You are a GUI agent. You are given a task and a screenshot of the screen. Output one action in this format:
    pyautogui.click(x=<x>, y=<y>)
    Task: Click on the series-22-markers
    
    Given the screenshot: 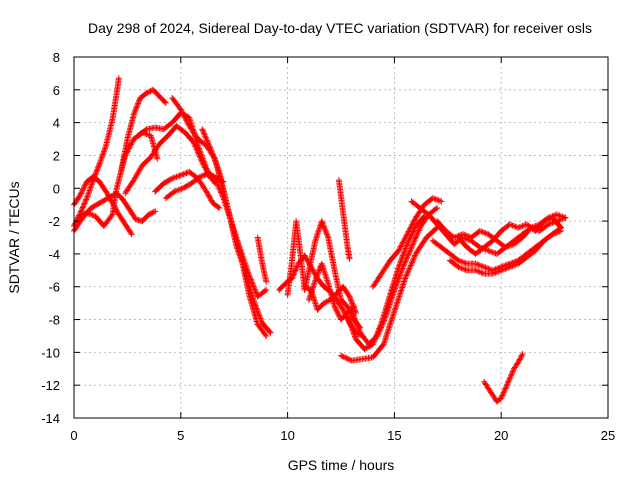 What is the action you would take?
    pyautogui.click(x=488, y=227)
    